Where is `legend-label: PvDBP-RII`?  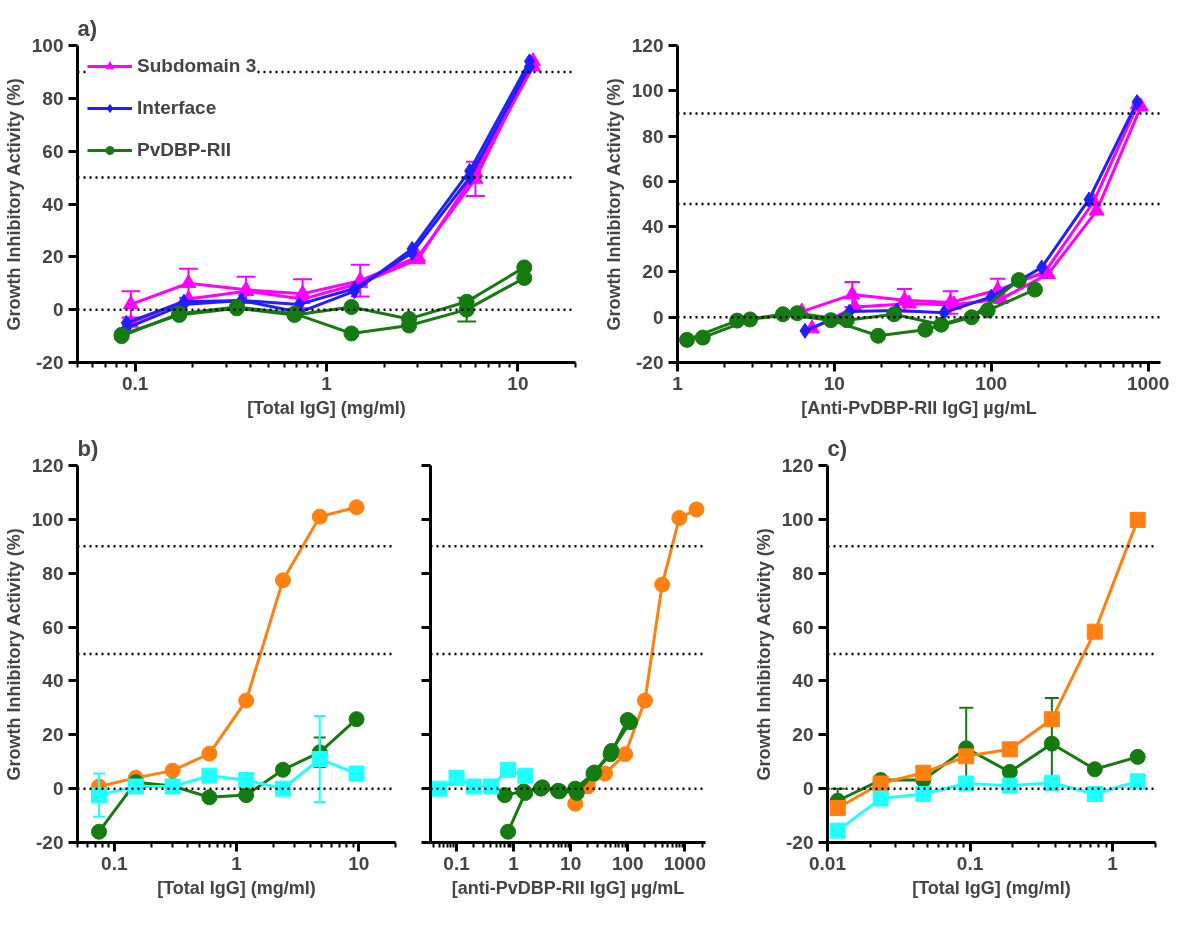
legend-label: PvDBP-RII is located at coordinates (184, 150).